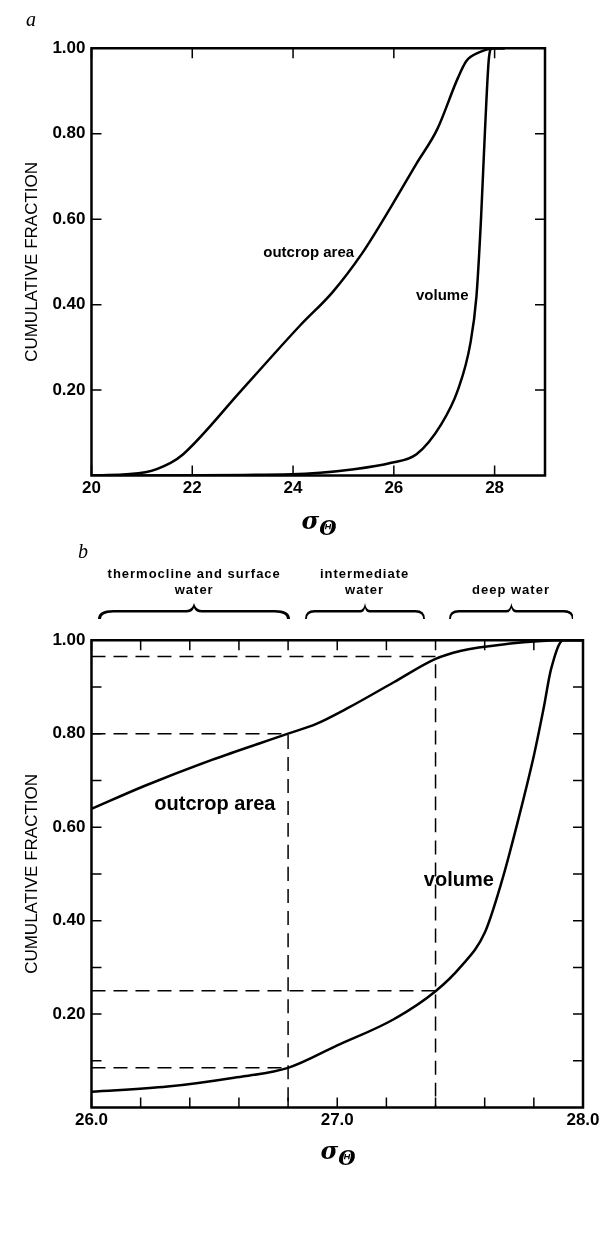  What do you see at coordinates (511, 589) in the screenshot?
I see `text: deep water` at bounding box center [511, 589].